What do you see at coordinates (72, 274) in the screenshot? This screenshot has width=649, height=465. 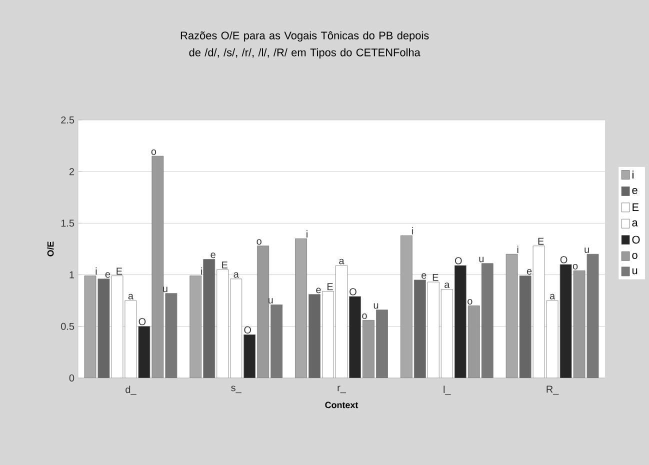 I see `y-tick-label: 1` at bounding box center [72, 274].